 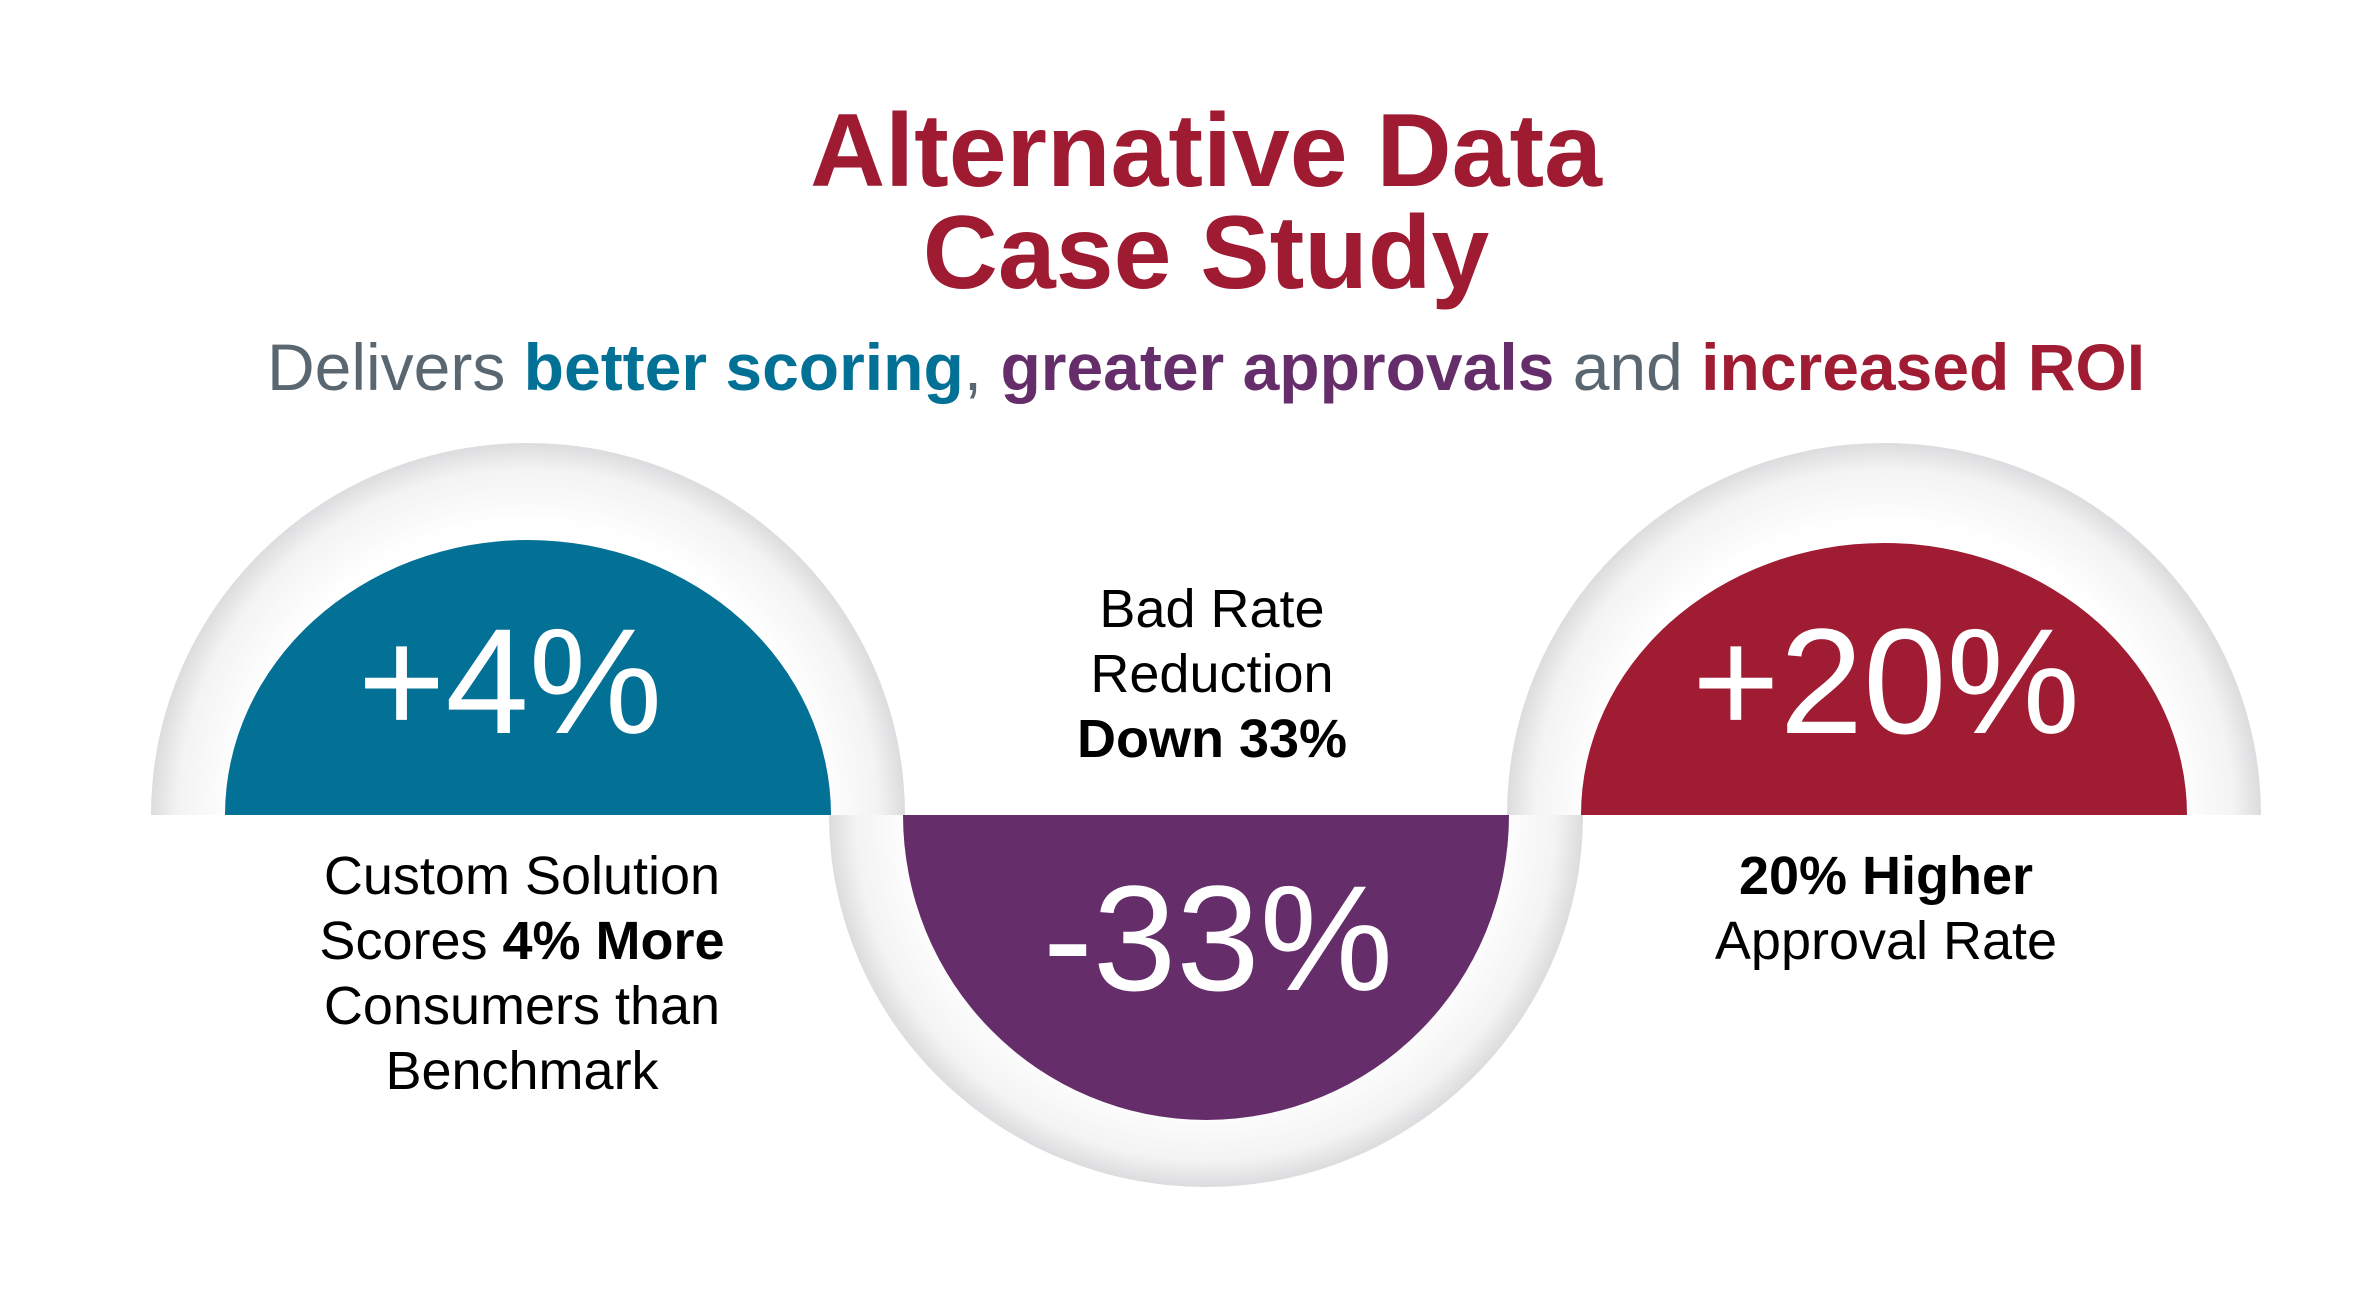 I want to click on metric-blue-dome, so click(x=528, y=677).